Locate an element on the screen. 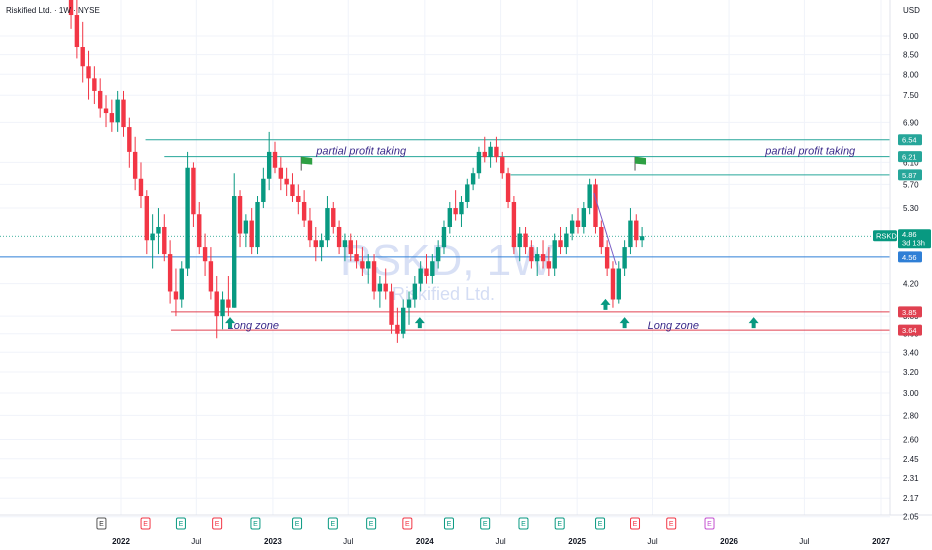 The height and width of the screenshot is (550, 932). badge-label: 3.64 is located at coordinates (909, 330).